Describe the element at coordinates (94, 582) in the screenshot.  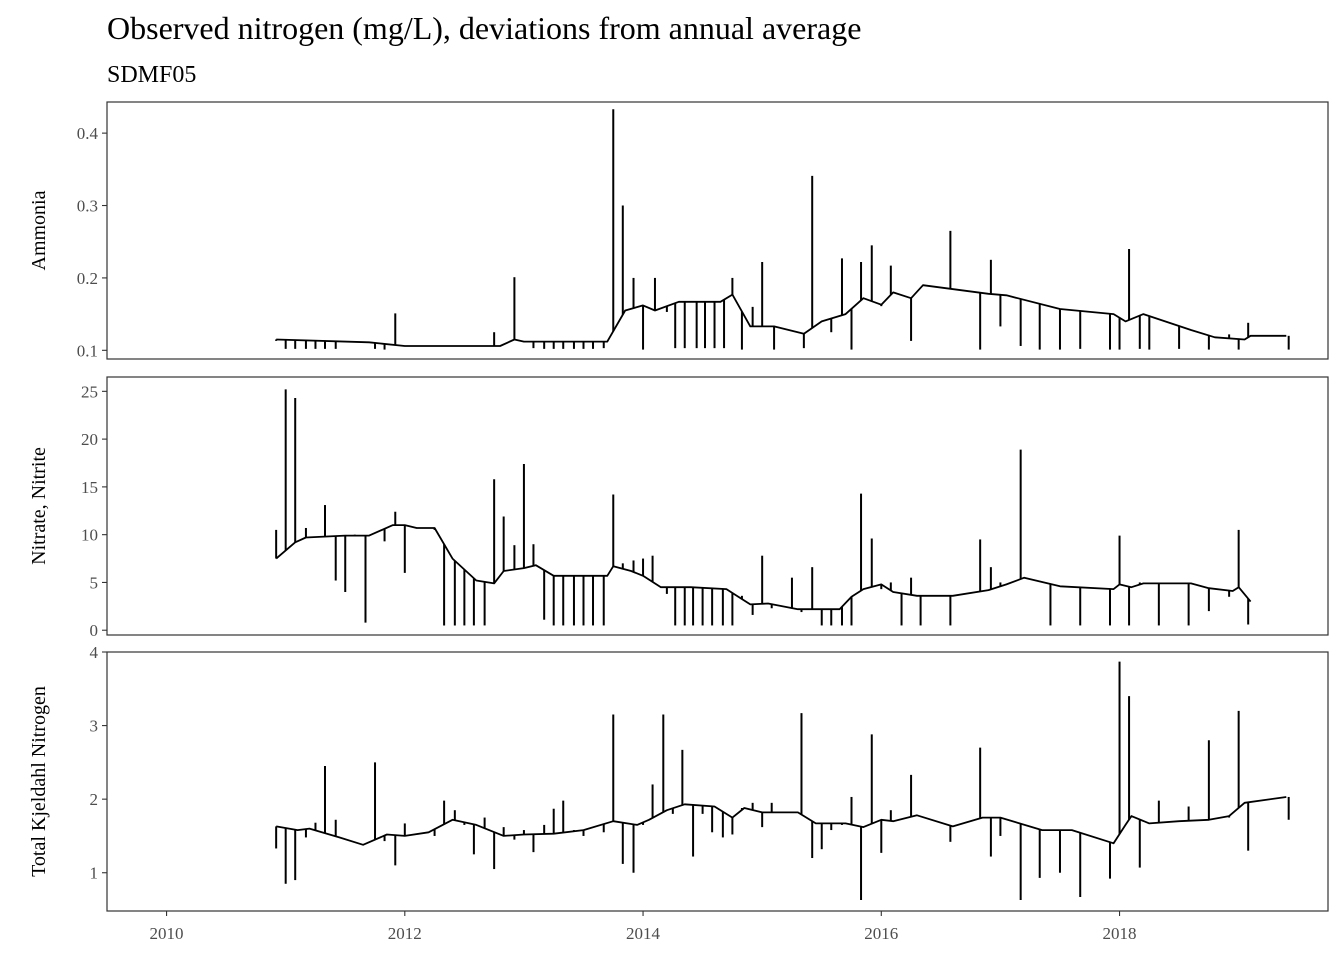
I see `y-tick-label: 5` at that location.